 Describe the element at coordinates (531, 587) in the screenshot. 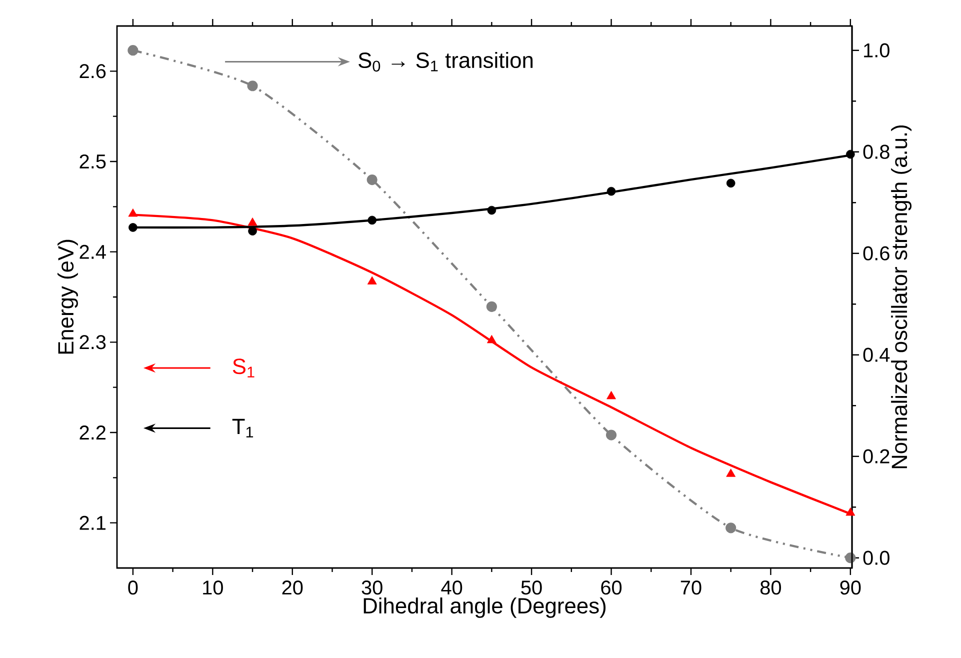

I see `x-tick-label: 50` at that location.